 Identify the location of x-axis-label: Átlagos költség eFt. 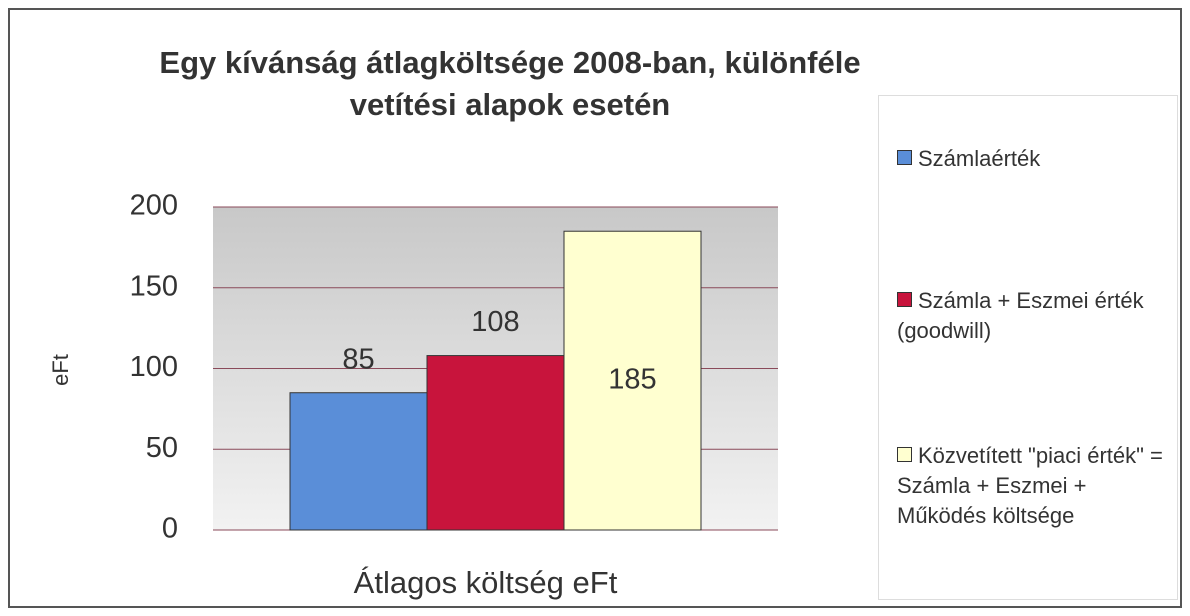
(486, 582).